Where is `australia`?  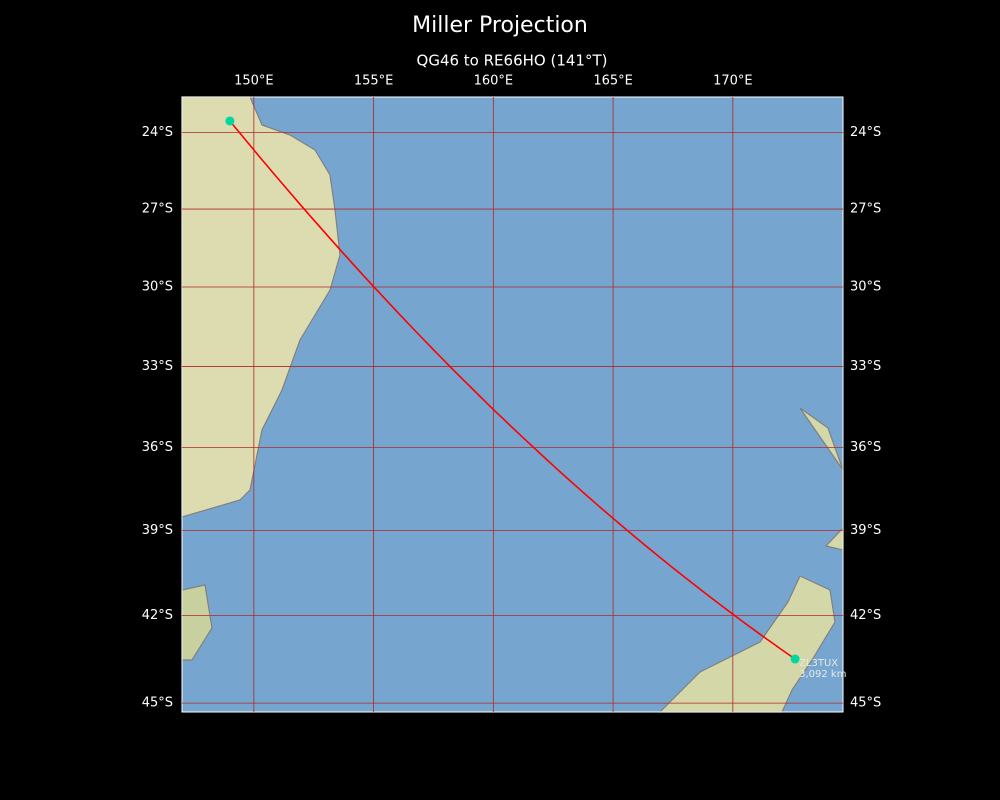
australia is located at coordinates (261, 307).